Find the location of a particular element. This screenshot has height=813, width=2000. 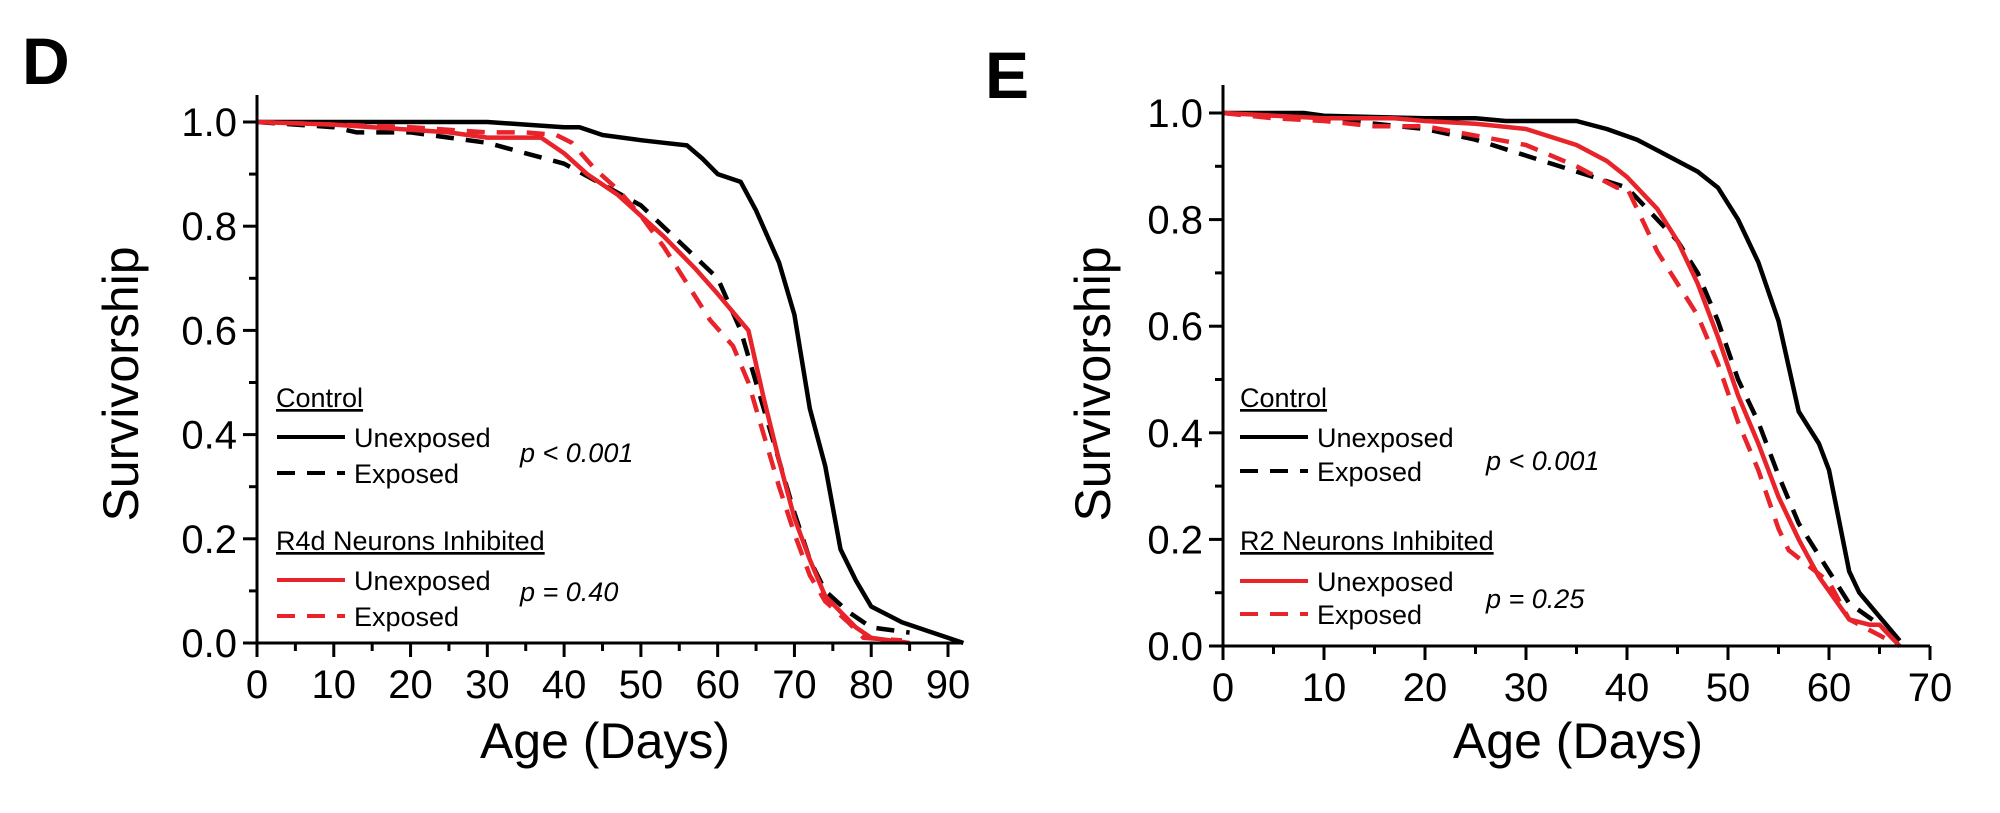

legend-group-title: R4d Neurons Inhibited is located at coordinates (410, 541).